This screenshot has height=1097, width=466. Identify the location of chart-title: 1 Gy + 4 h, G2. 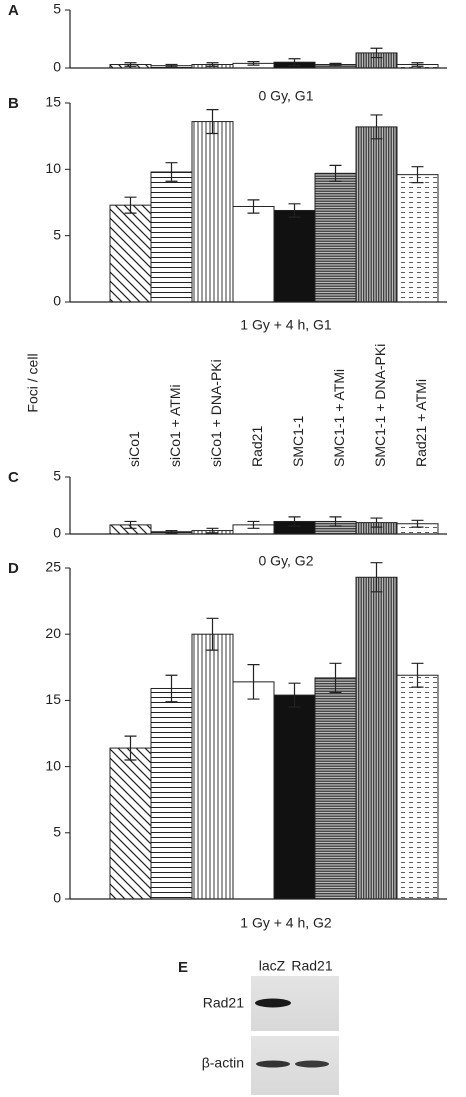
(286, 923).